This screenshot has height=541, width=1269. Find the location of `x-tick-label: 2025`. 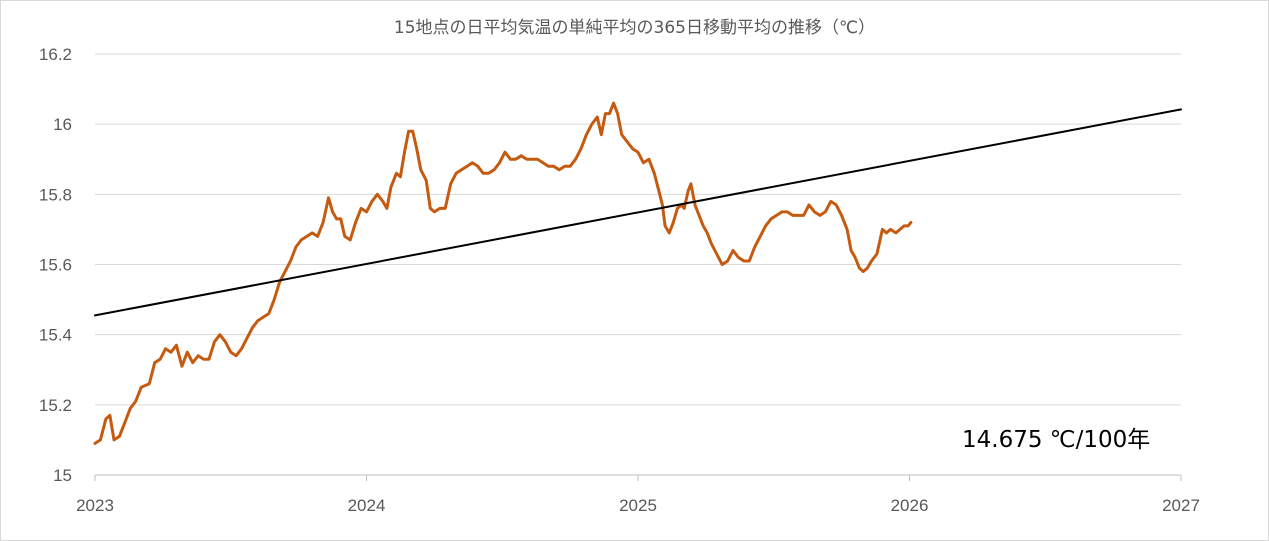

x-tick-label: 2025 is located at coordinates (638, 505).